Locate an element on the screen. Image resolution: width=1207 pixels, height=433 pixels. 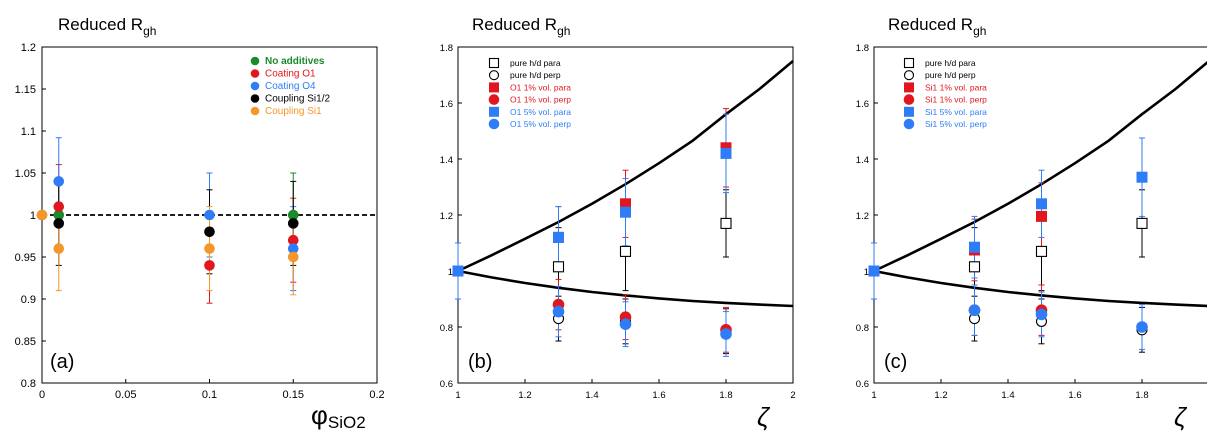
legend-label: Si1 5% vol. para is located at coordinates (956, 112).